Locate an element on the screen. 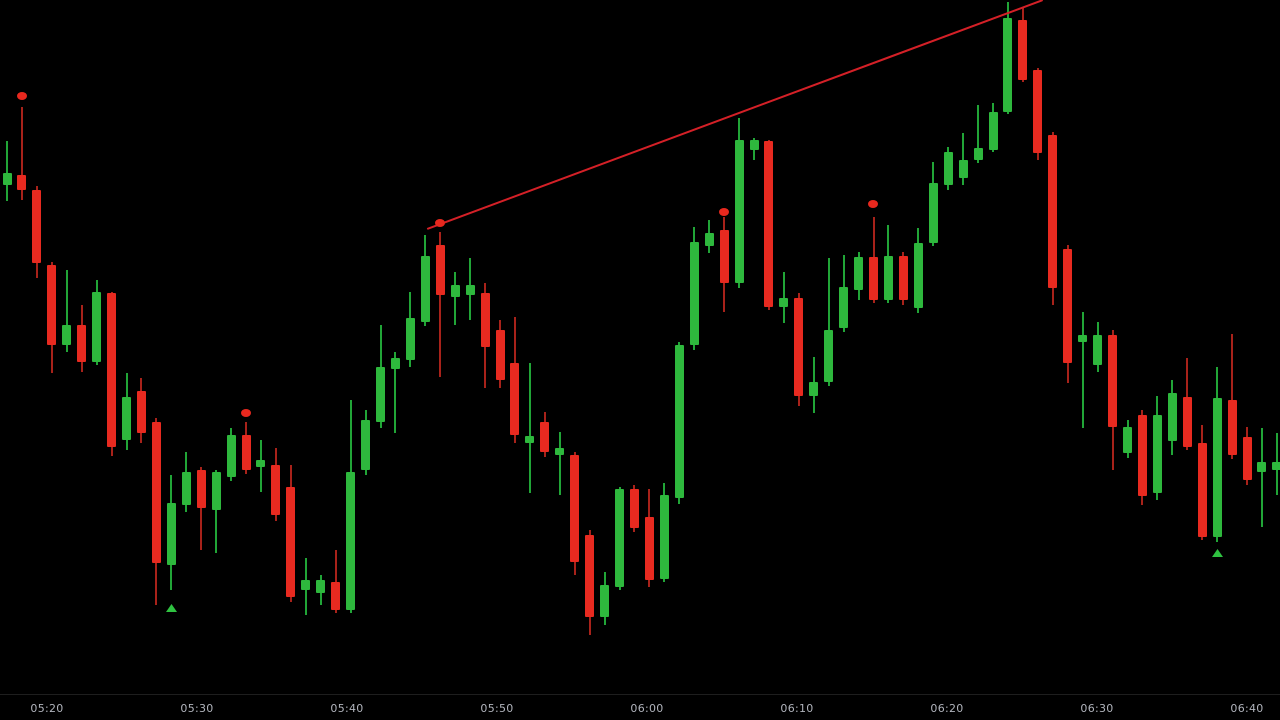 This screenshot has height=720, width=1280. candle-body-05:23 is located at coordinates (97, 327).